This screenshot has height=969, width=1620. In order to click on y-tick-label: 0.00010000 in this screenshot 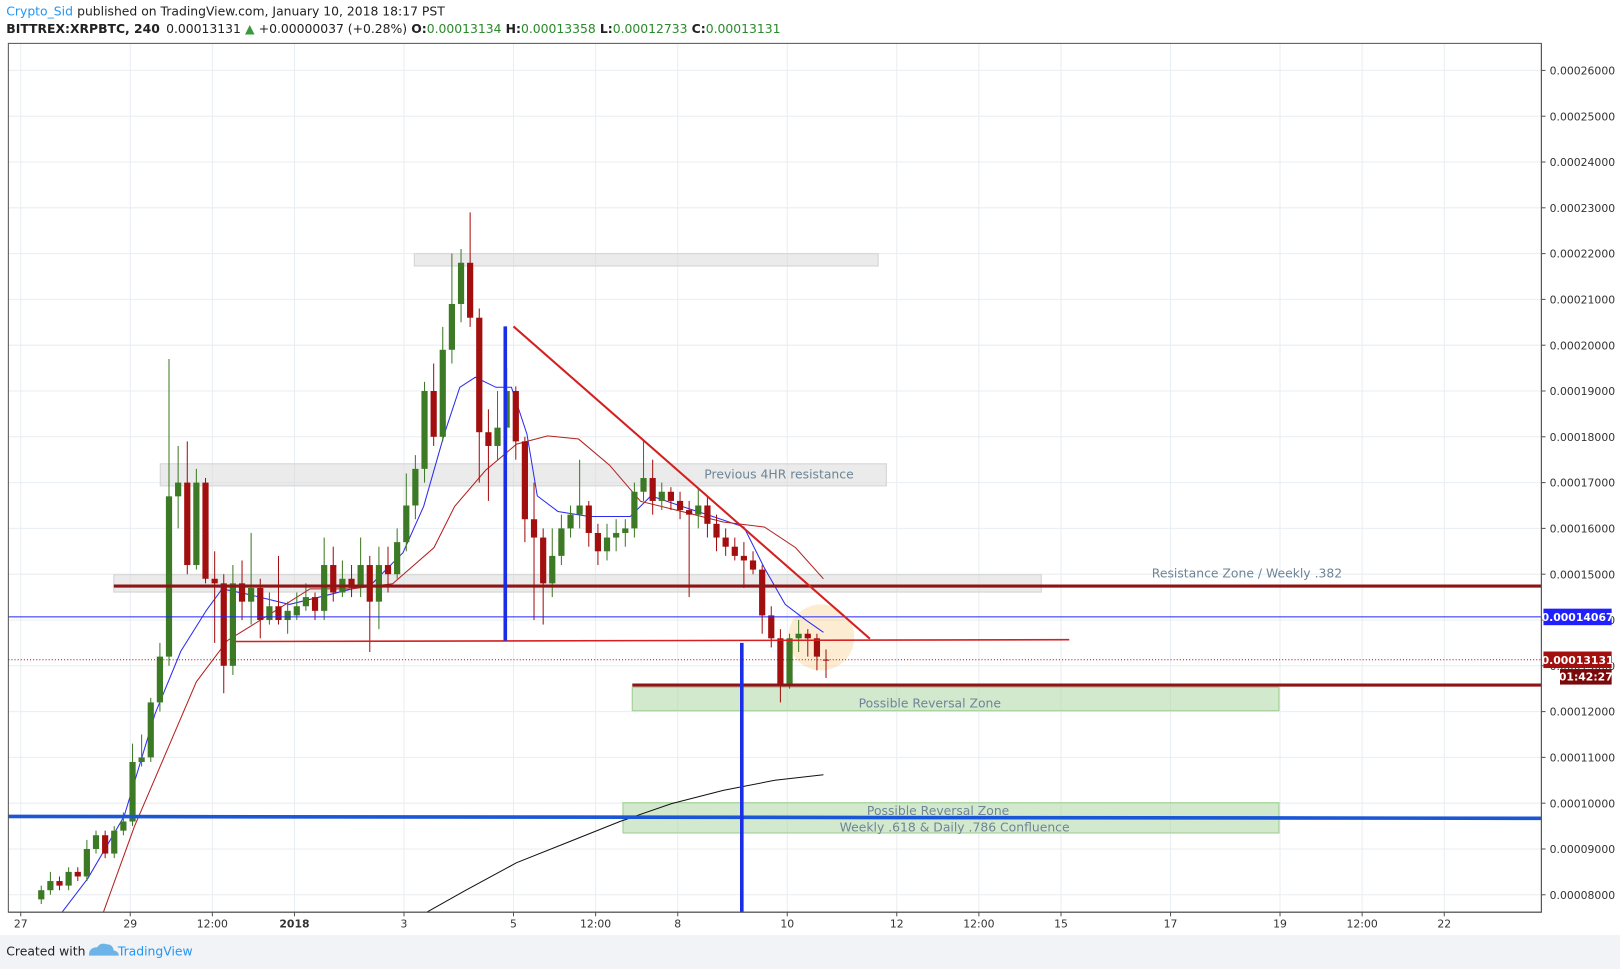, I will do `click(1583, 803)`.